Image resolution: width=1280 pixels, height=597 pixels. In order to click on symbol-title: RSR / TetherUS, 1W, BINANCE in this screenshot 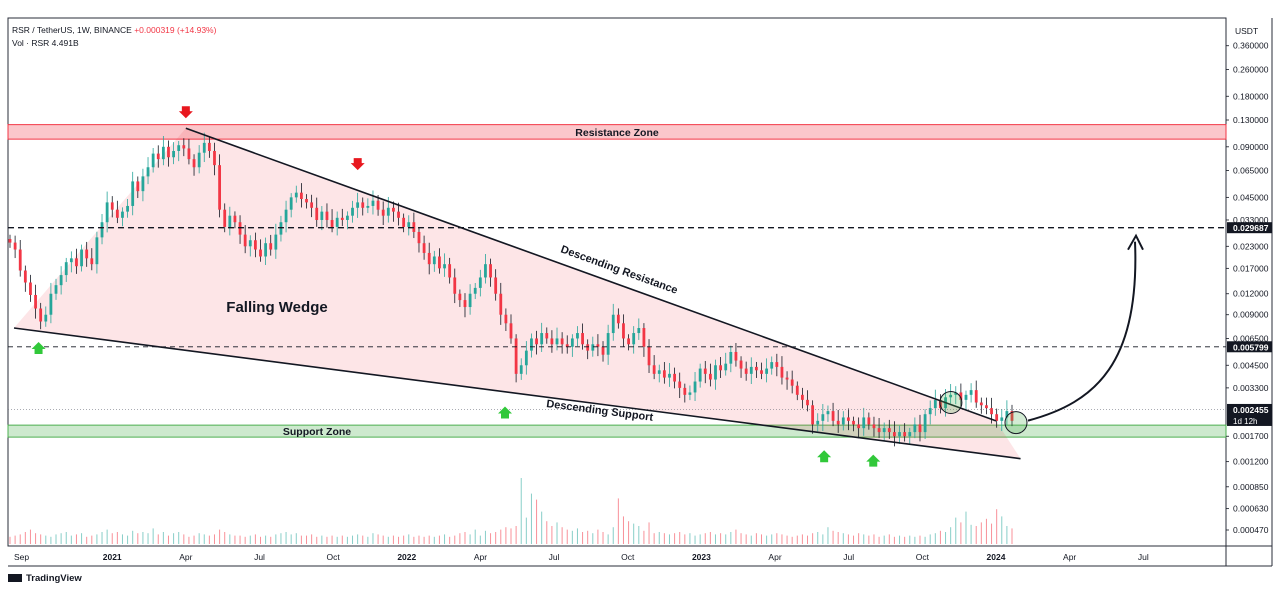, I will do `click(72, 30)`.